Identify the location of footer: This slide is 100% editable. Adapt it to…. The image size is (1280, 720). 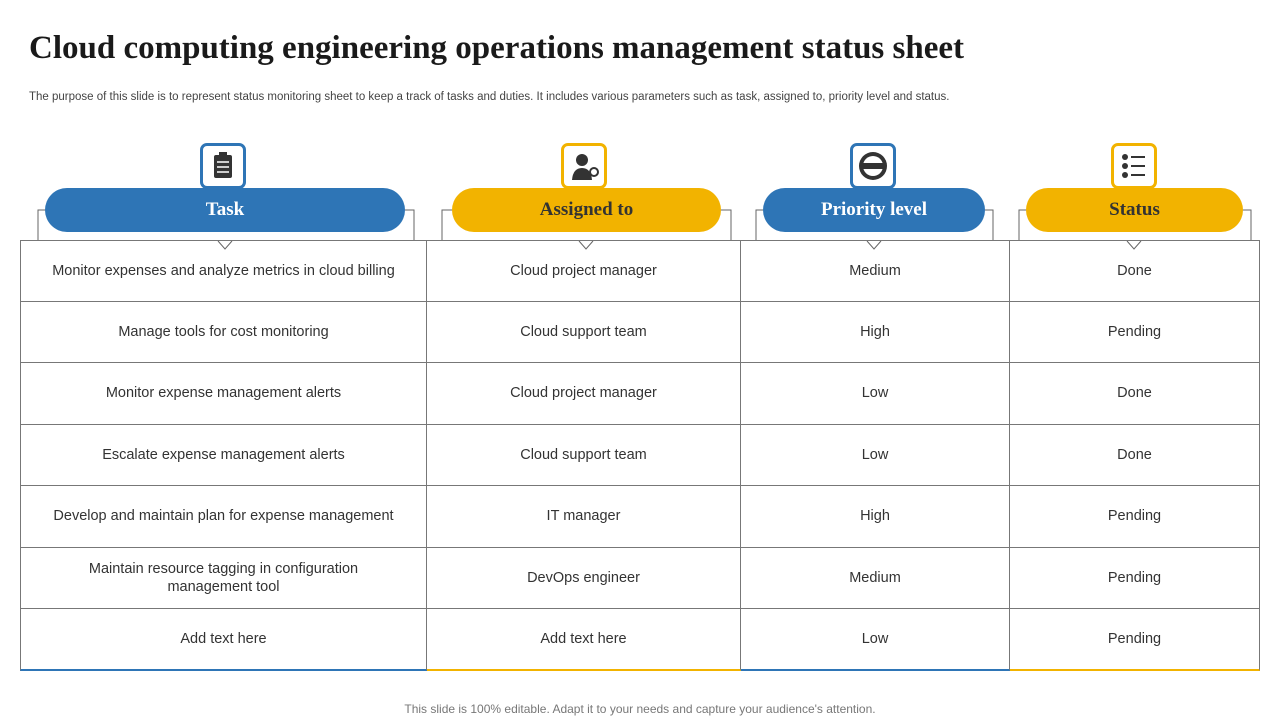
(640, 709).